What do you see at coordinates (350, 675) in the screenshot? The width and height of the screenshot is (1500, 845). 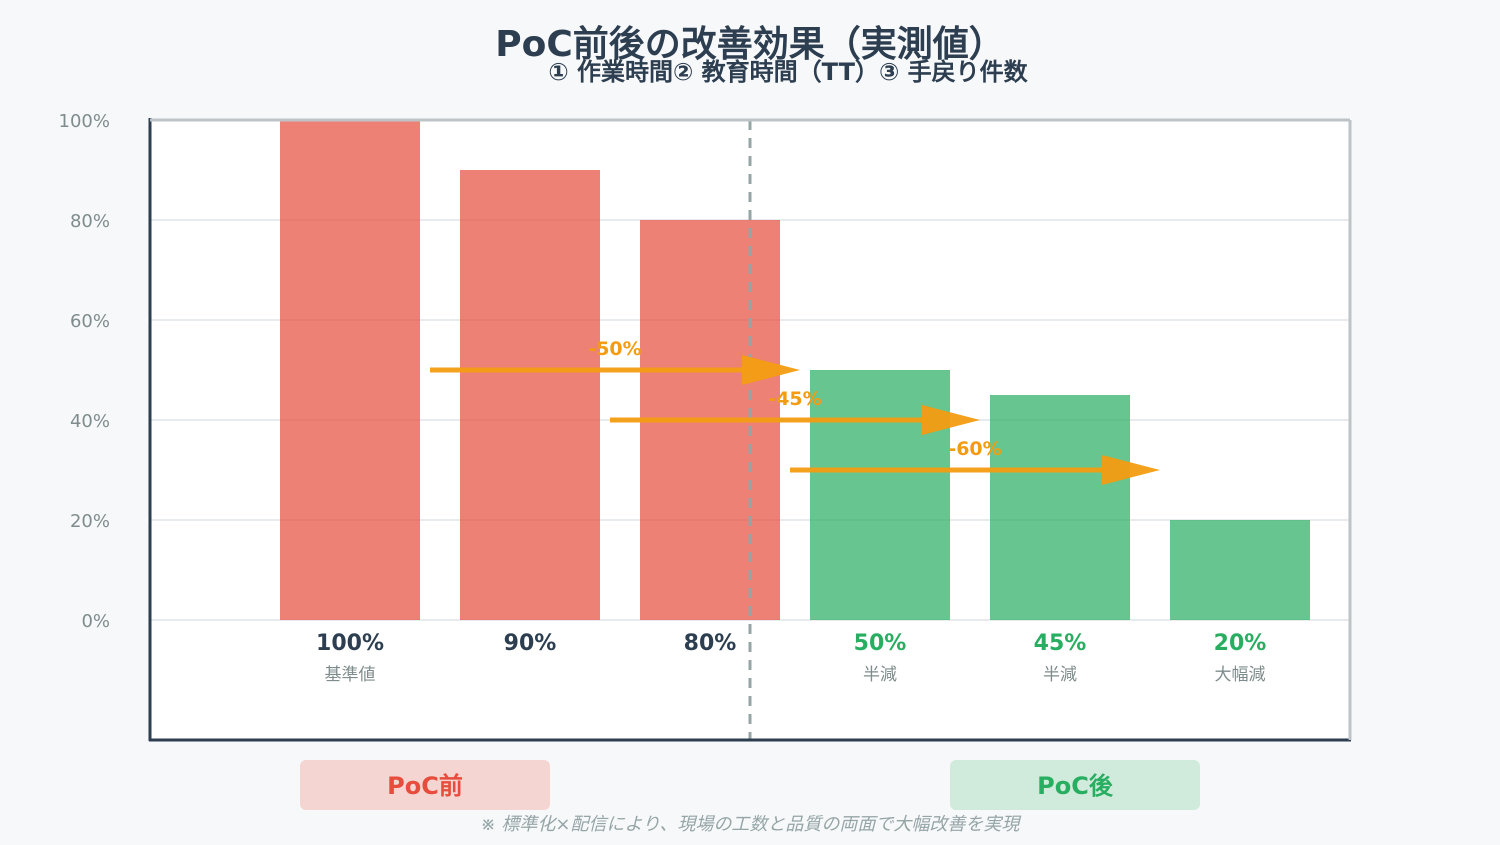 I see `bar-note-label: 基準値` at bounding box center [350, 675].